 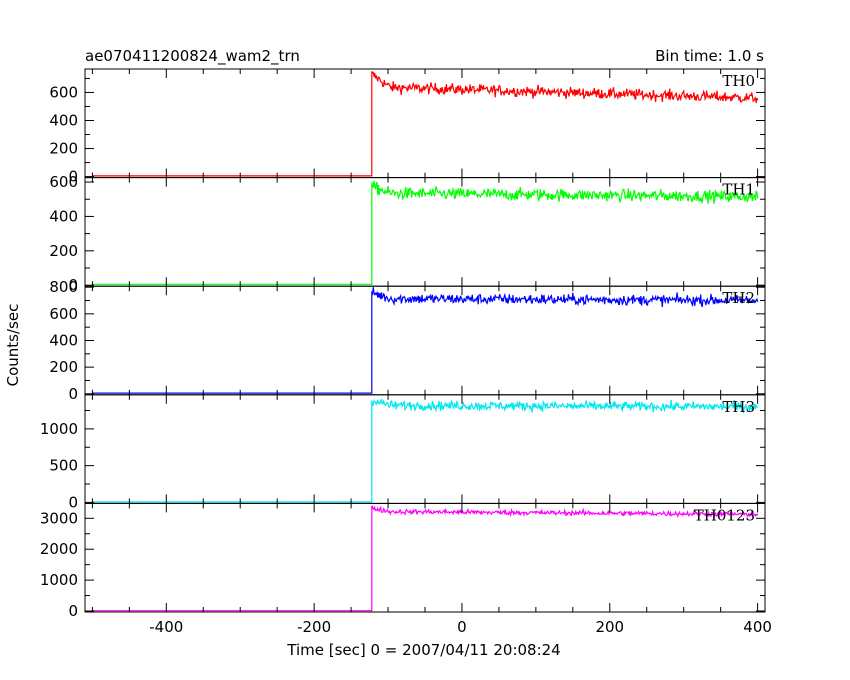 What do you see at coordinates (738, 298) in the screenshot?
I see `panel-name-label: TH2` at bounding box center [738, 298].